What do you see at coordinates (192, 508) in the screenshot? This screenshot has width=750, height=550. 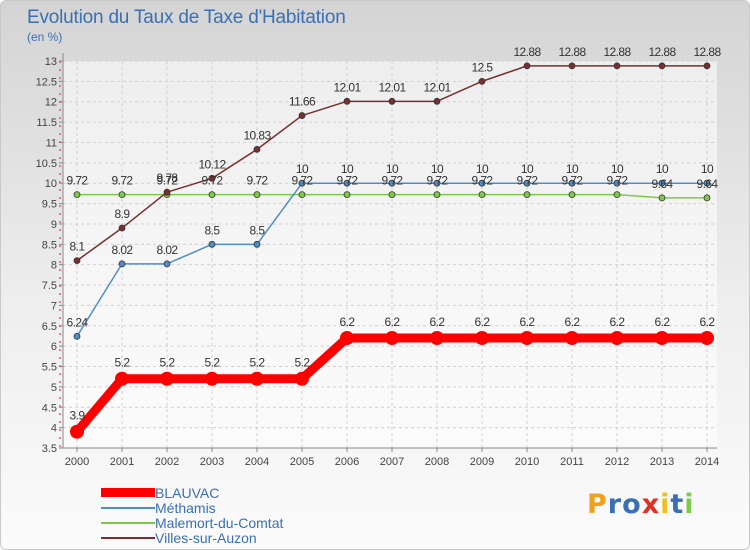 I see `legend-item-methamis: Méthamis` at bounding box center [192, 508].